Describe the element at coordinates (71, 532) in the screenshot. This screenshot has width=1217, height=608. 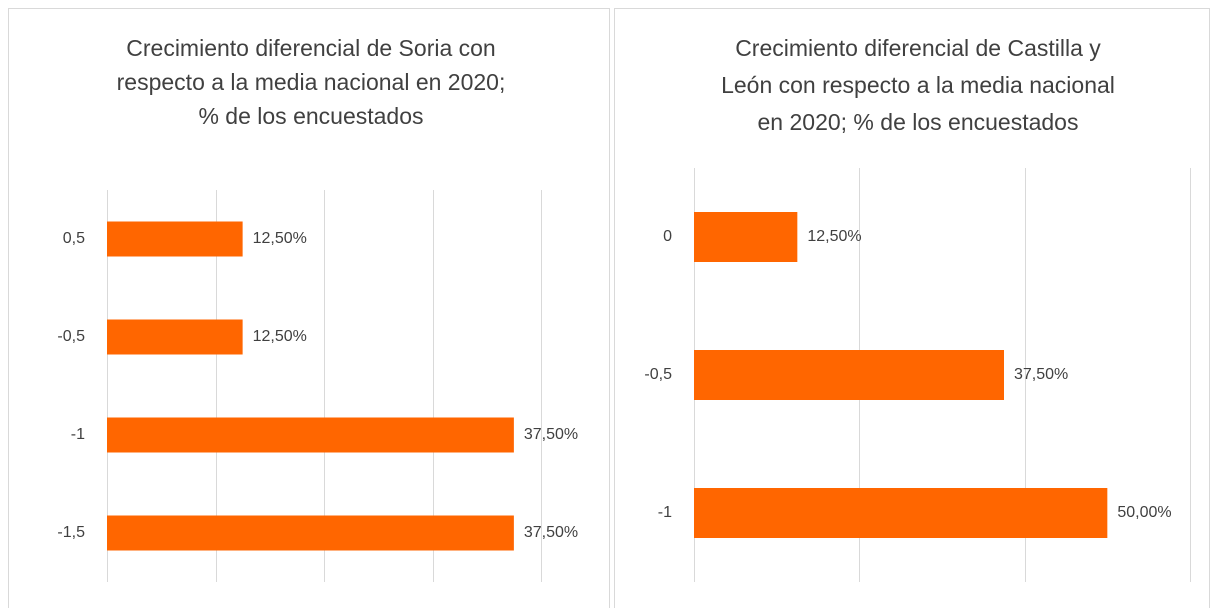
I see `category-label: -1,5` at that location.